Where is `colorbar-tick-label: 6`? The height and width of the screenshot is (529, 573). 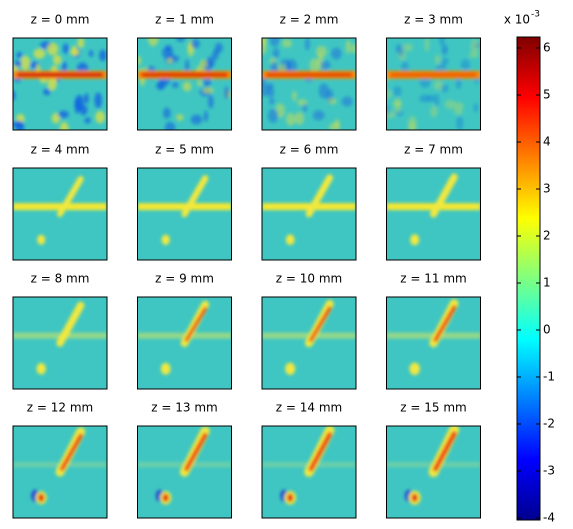
colorbar-tick-label: 6 is located at coordinates (547, 48).